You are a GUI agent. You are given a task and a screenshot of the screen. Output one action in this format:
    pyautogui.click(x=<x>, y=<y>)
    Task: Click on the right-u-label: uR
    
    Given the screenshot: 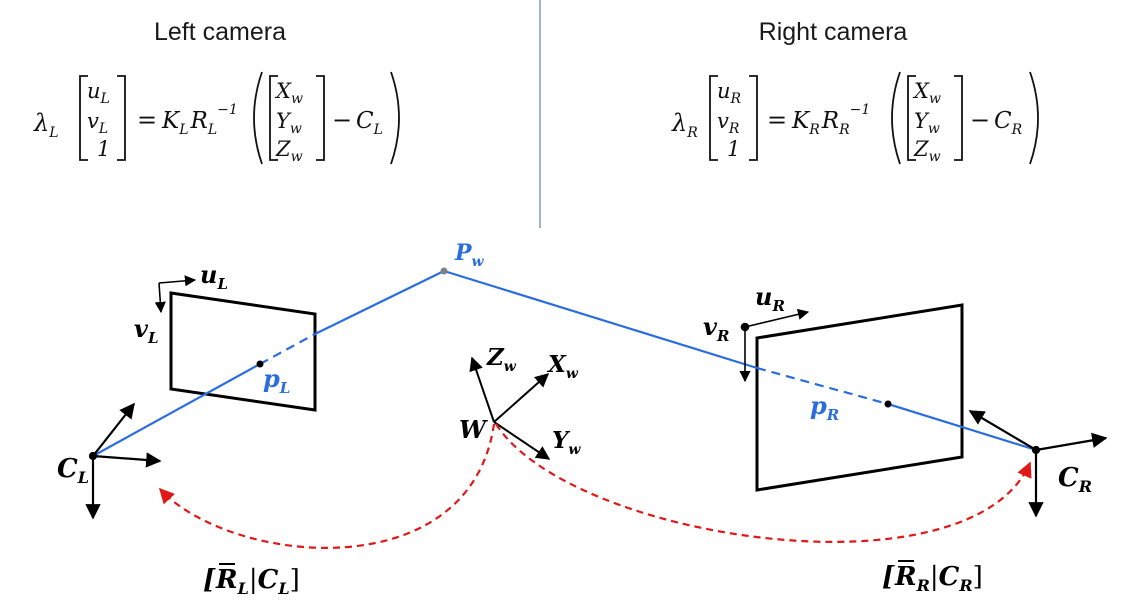 What is the action you would take?
    pyautogui.click(x=770, y=298)
    